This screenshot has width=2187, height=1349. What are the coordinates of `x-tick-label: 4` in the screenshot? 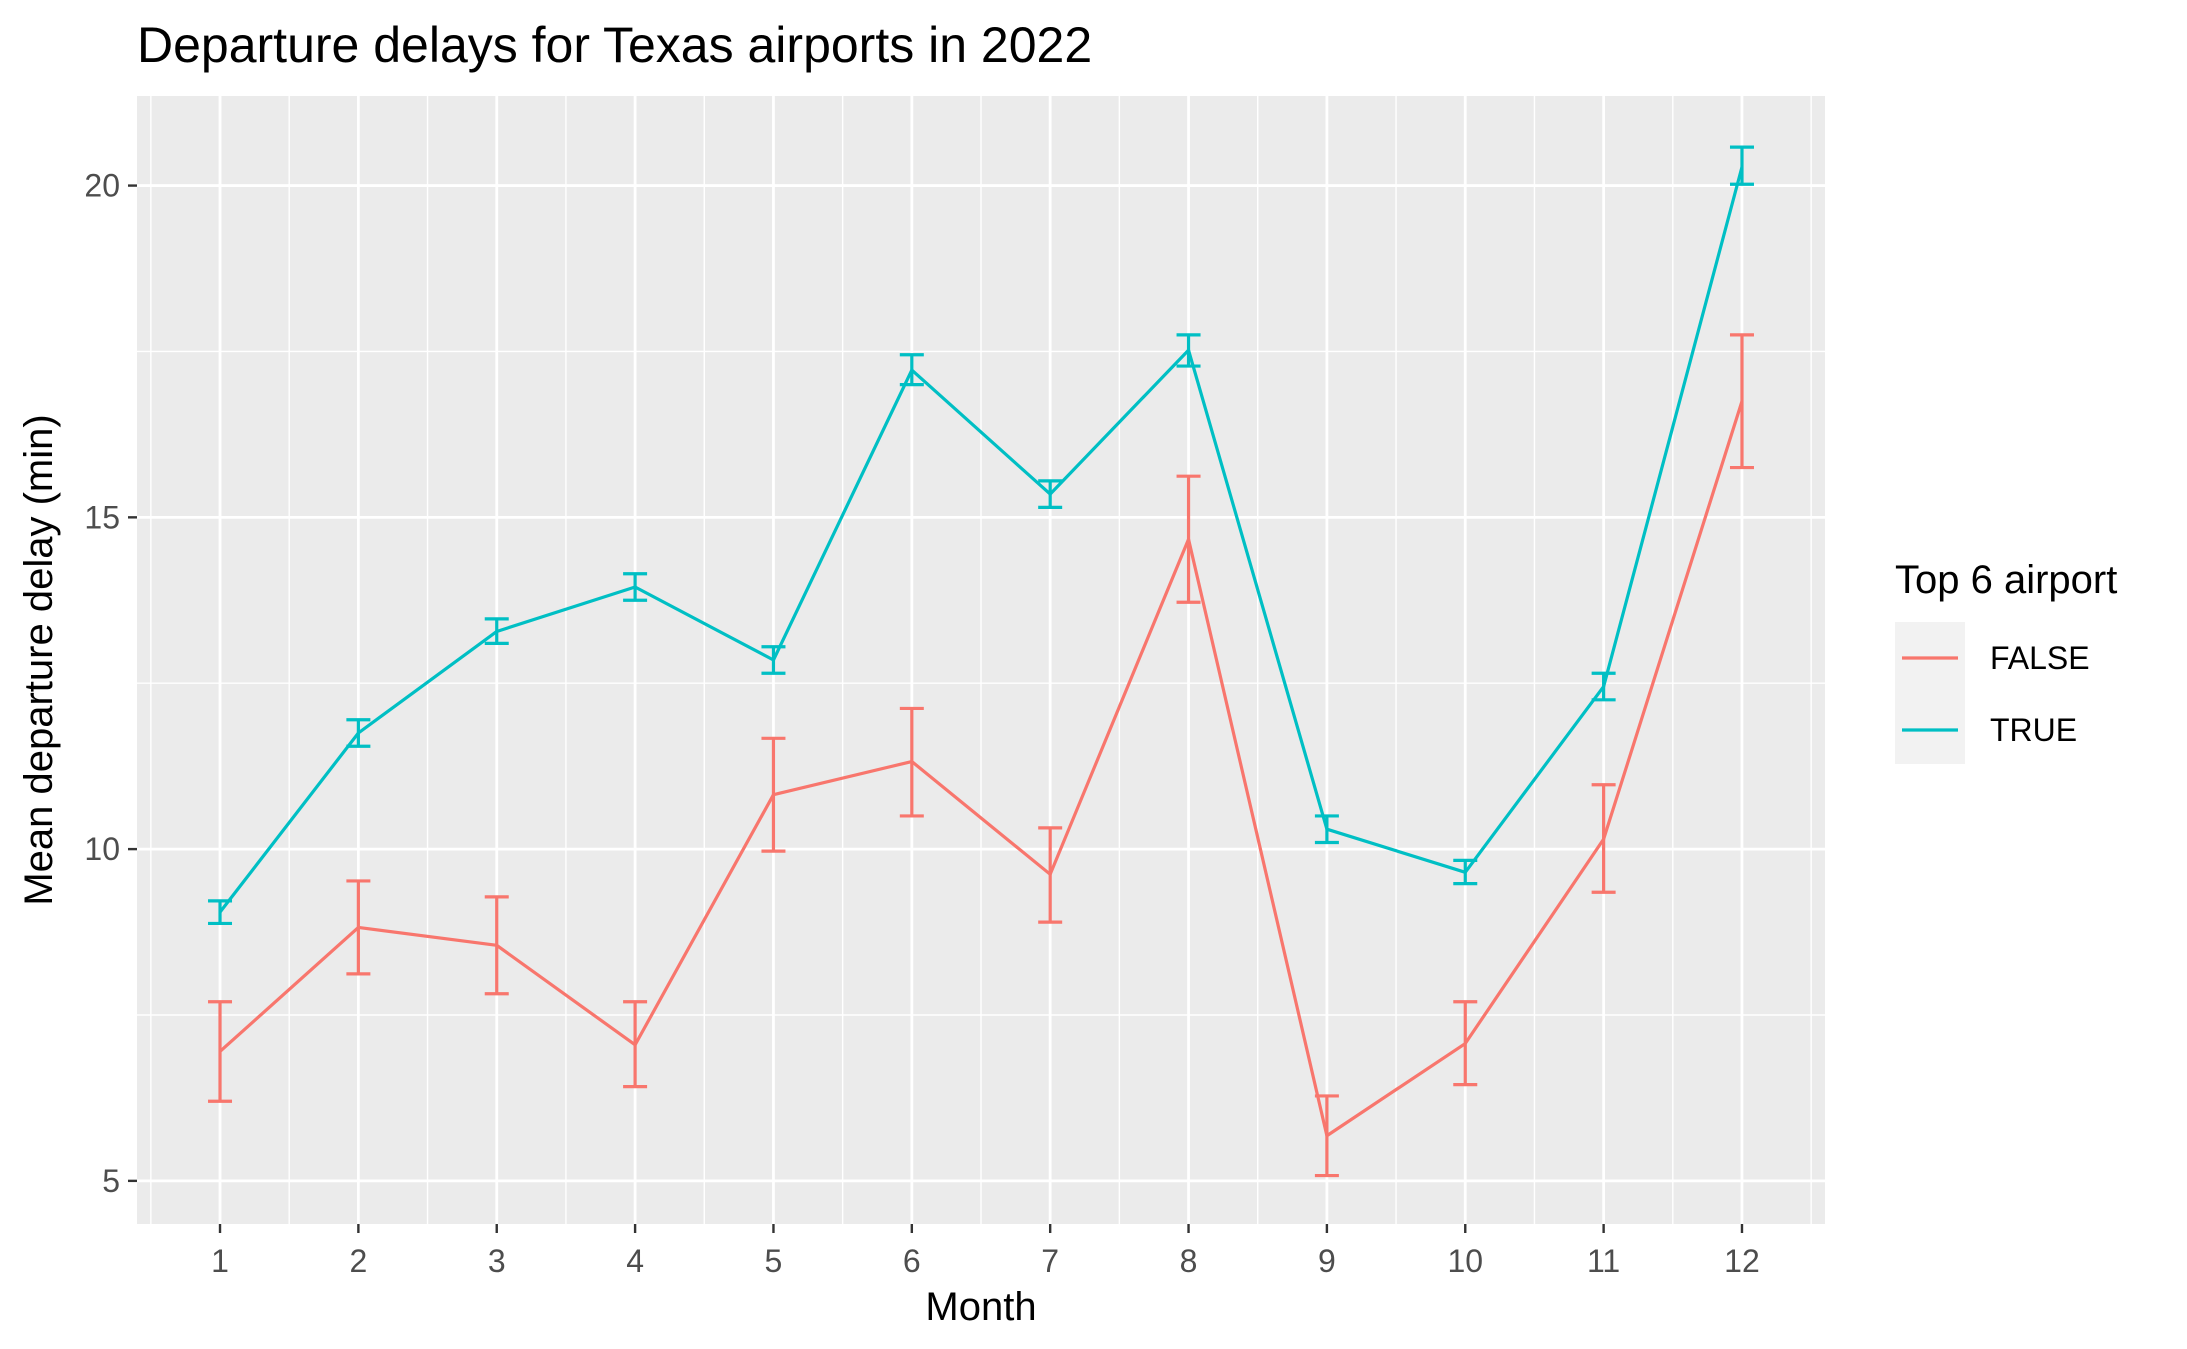 It's located at (635, 1261).